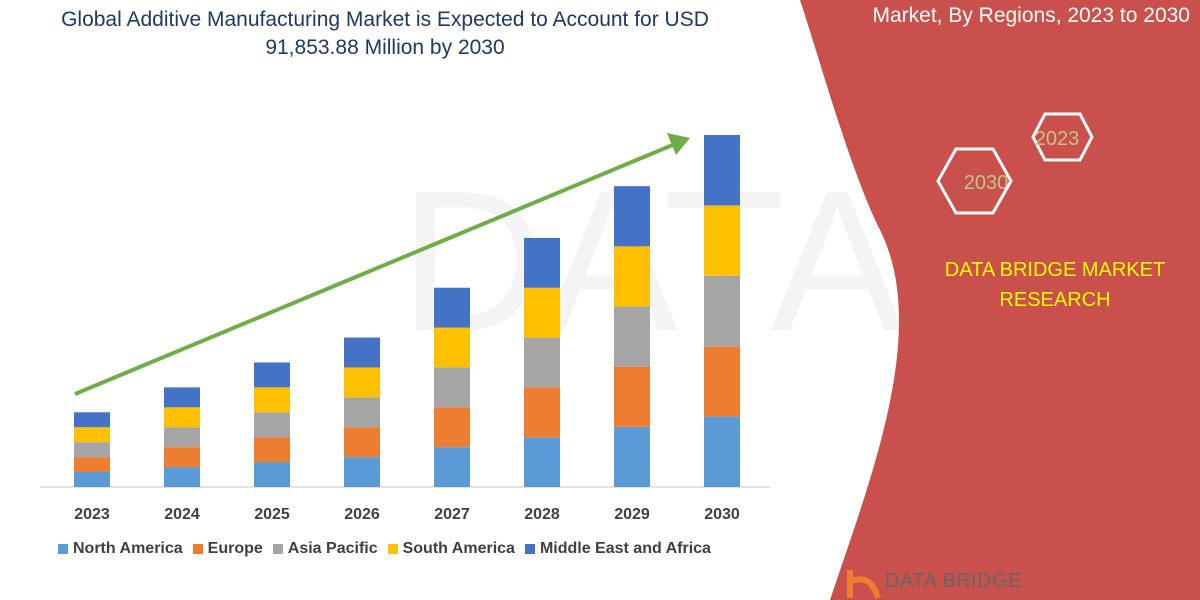  What do you see at coordinates (864, 584) in the screenshot?
I see `logo-icon` at bounding box center [864, 584].